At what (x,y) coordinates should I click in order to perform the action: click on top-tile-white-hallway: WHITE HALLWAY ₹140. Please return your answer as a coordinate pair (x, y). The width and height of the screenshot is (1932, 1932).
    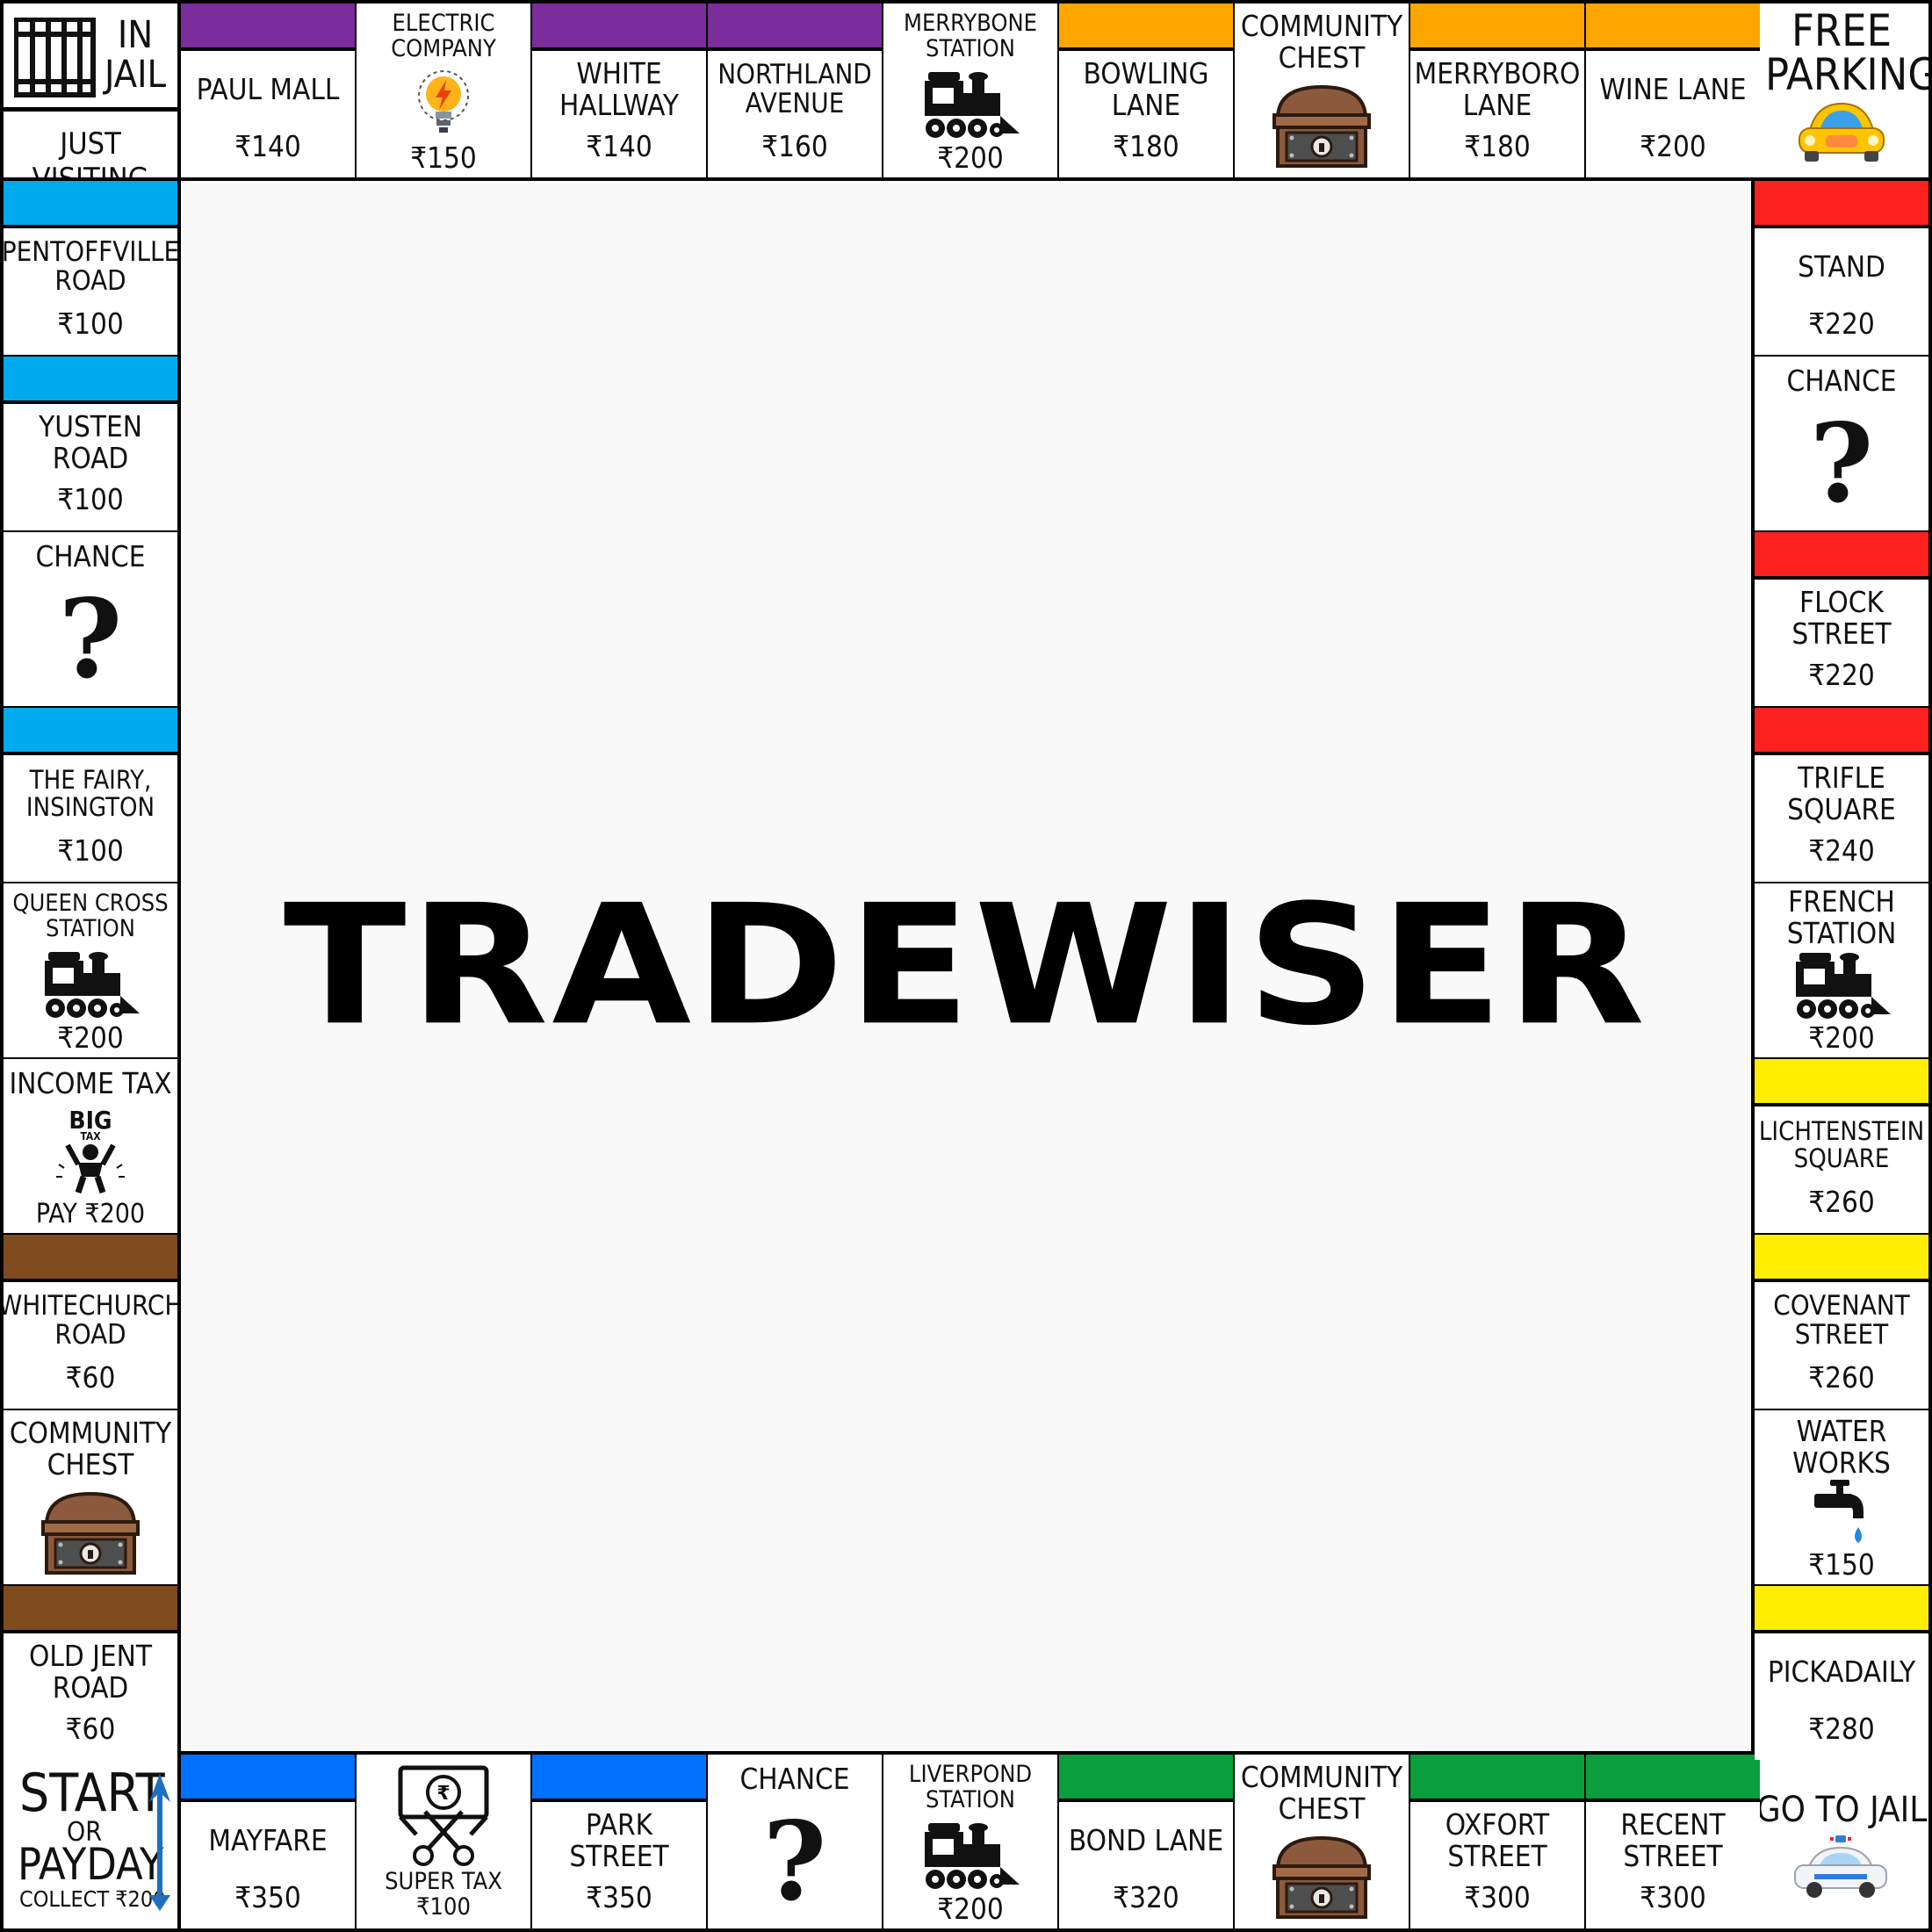
    Looking at the image, I should click on (619, 90).